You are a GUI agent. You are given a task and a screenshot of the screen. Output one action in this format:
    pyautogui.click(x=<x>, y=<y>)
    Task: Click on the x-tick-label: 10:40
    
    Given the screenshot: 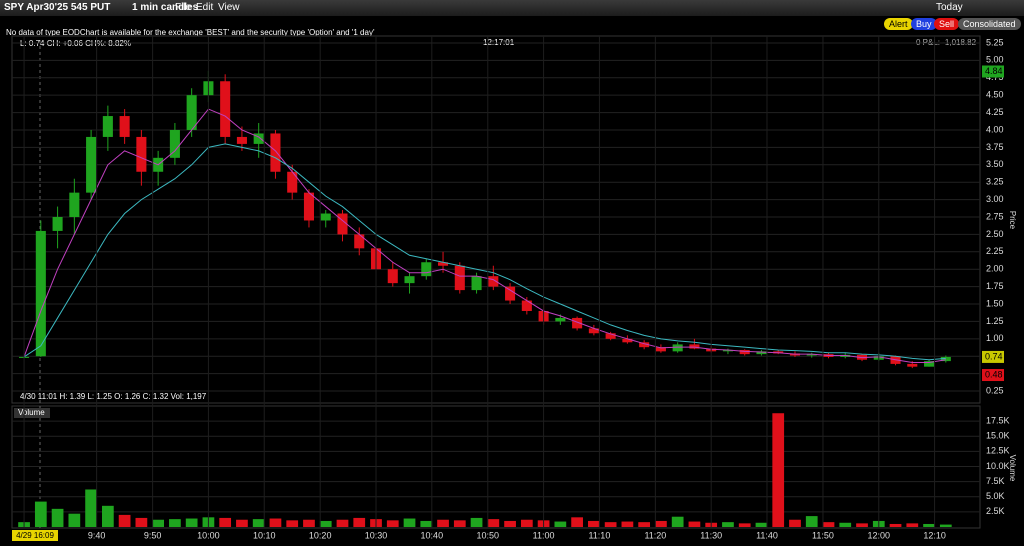 What is the action you would take?
    pyautogui.click(x=432, y=535)
    